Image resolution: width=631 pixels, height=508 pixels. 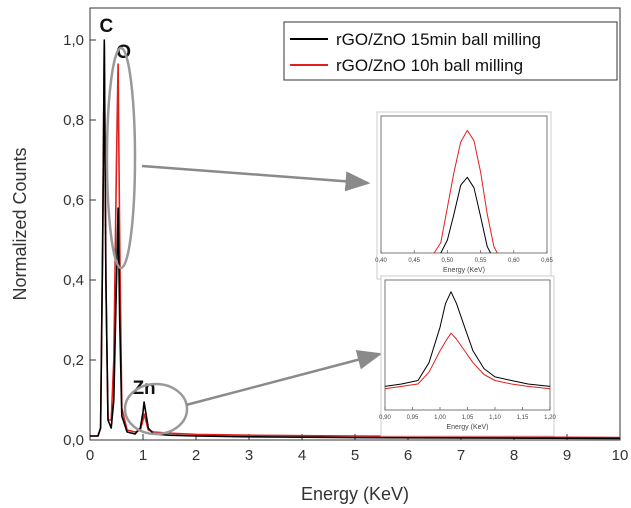 What do you see at coordinates (73, 200) in the screenshot?
I see `y-tick-label-3: 0,6` at bounding box center [73, 200].